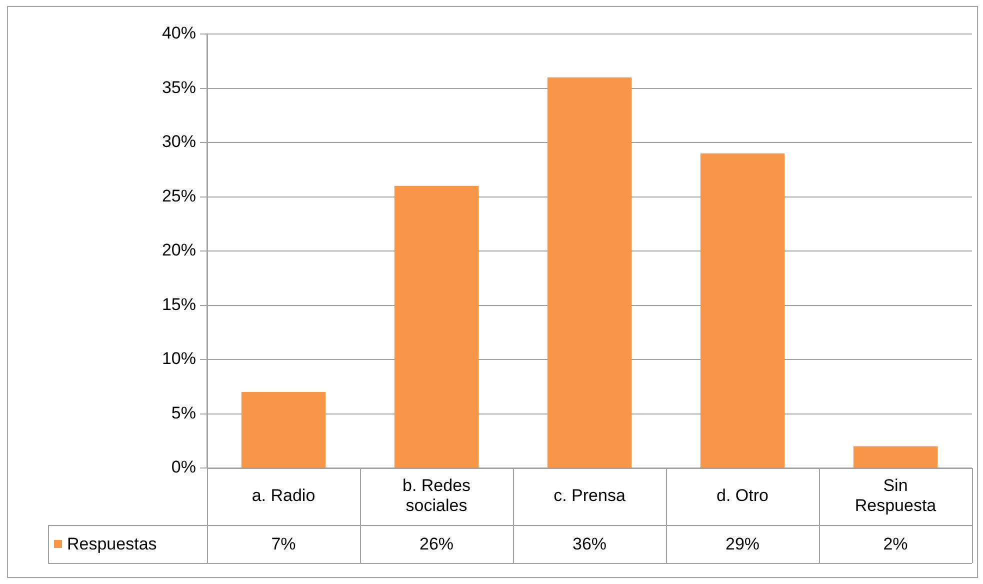 The image size is (983, 584). Describe the element at coordinates (179, 250) in the screenshot. I see `y-tick-label: 20%` at that location.